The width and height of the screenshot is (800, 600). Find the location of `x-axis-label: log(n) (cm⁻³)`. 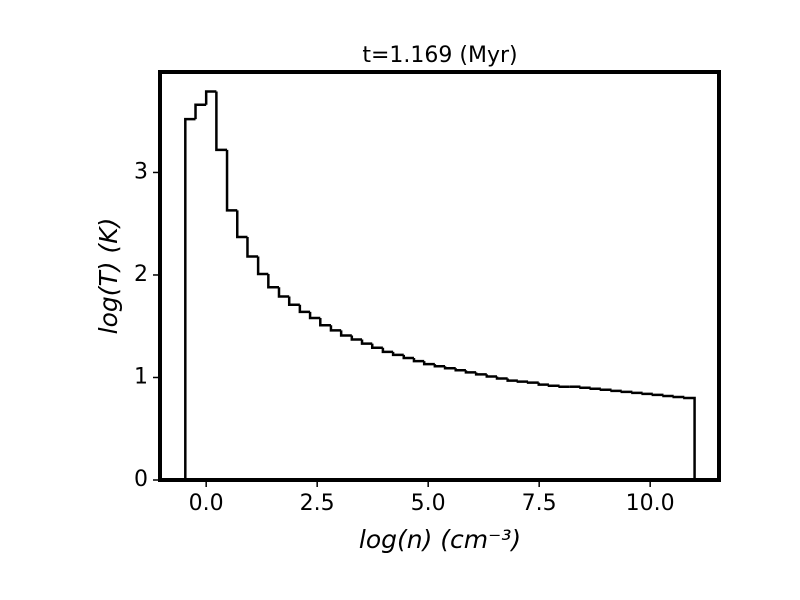

x-axis-label: log(n) (cm⁻³) is located at coordinates (440, 539).